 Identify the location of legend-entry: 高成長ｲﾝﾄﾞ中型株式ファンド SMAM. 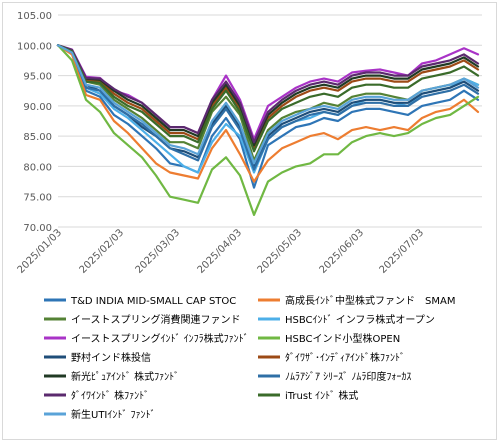
(370, 300).